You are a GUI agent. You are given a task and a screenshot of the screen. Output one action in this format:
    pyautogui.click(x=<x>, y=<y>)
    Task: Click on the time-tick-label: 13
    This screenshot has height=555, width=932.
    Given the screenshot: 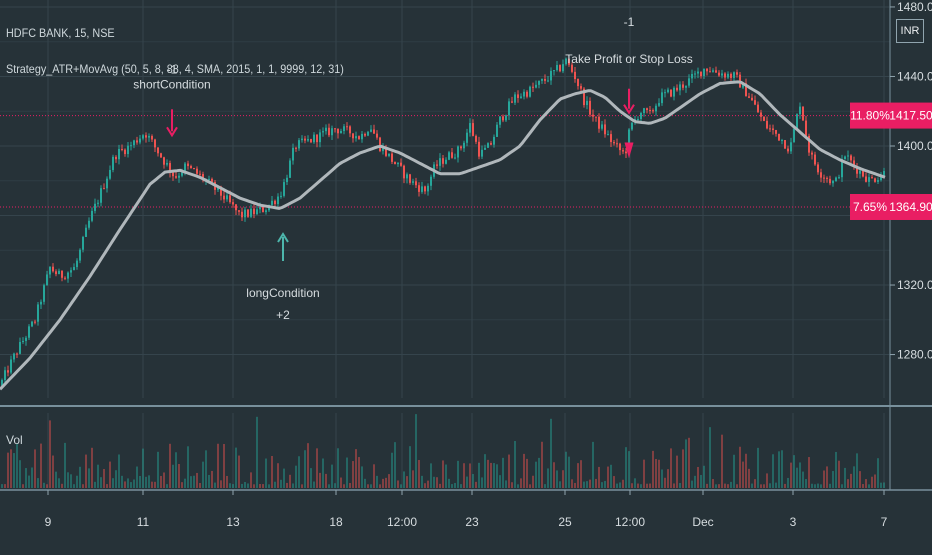 What is the action you would take?
    pyautogui.click(x=233, y=522)
    